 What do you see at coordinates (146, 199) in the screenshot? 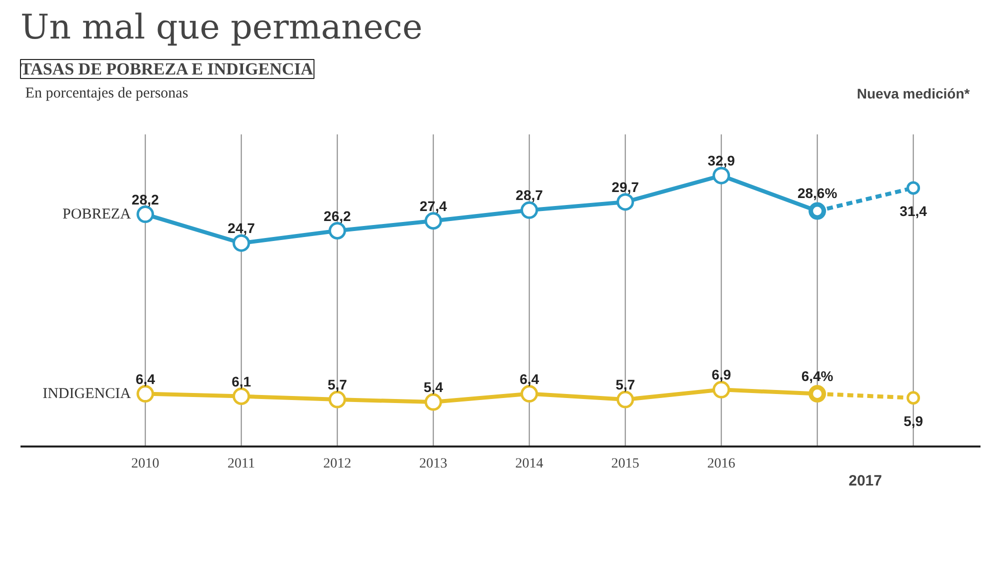
I see `data-label: 28,2` at bounding box center [146, 199].